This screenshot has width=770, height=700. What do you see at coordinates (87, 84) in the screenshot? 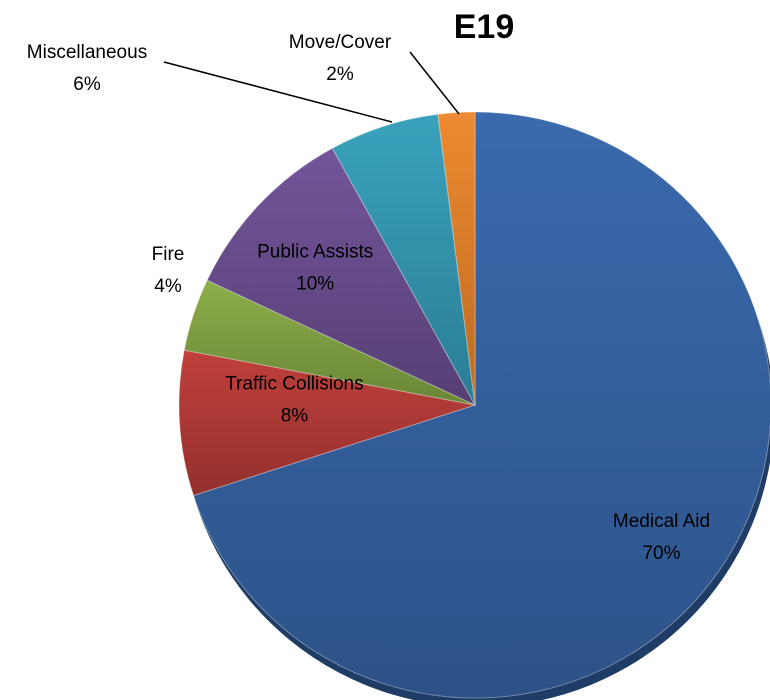
I see `slice-percent: 6%` at bounding box center [87, 84].